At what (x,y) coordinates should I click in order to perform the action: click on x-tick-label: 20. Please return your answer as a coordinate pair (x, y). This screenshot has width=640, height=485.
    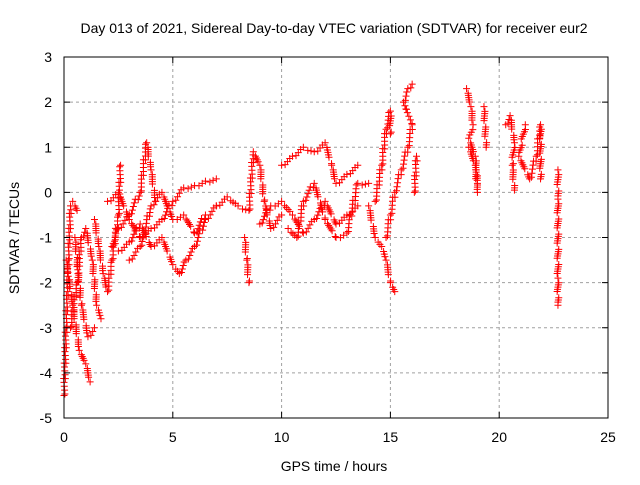
    Looking at the image, I should click on (499, 437).